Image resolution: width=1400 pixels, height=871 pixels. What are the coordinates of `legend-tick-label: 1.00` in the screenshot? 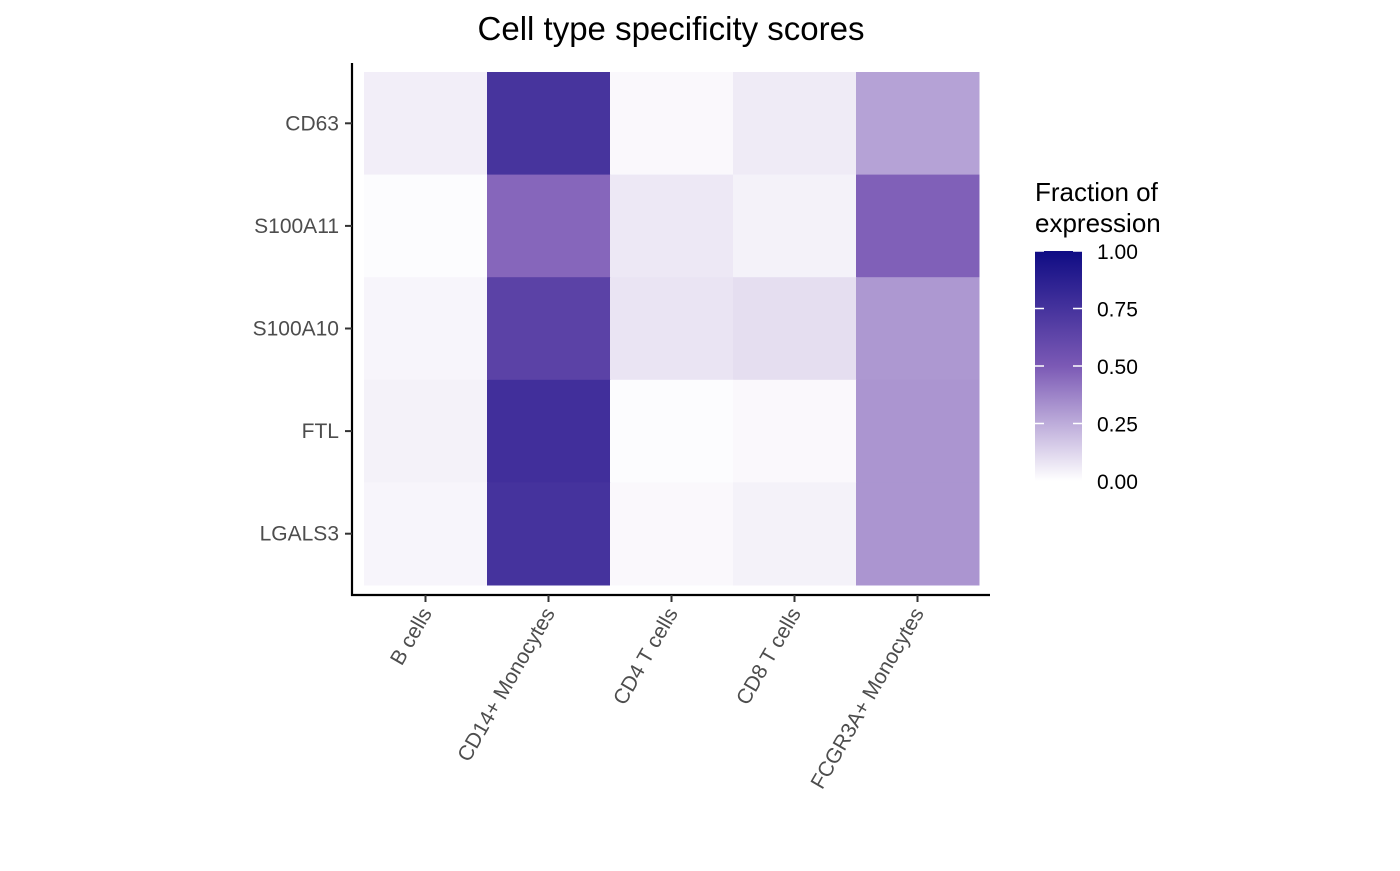 It's located at (1117, 252).